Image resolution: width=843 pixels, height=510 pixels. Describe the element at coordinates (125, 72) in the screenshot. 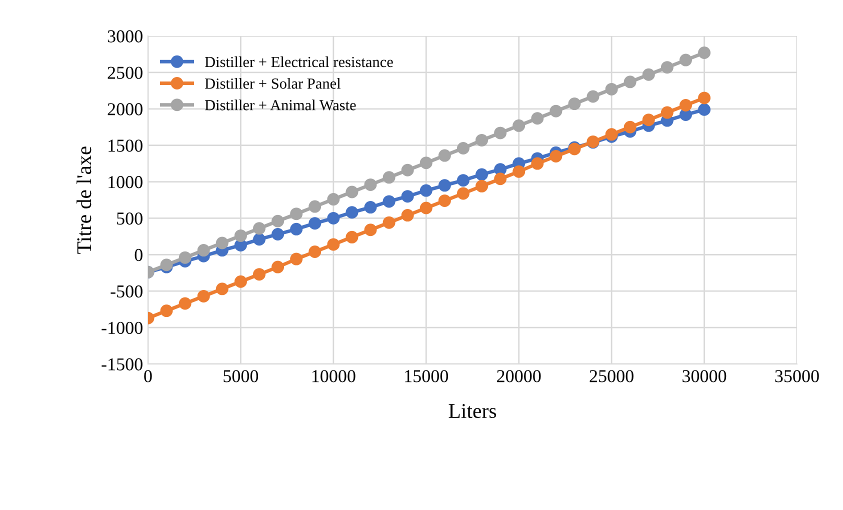

I see `y-tick-label: 2500` at that location.